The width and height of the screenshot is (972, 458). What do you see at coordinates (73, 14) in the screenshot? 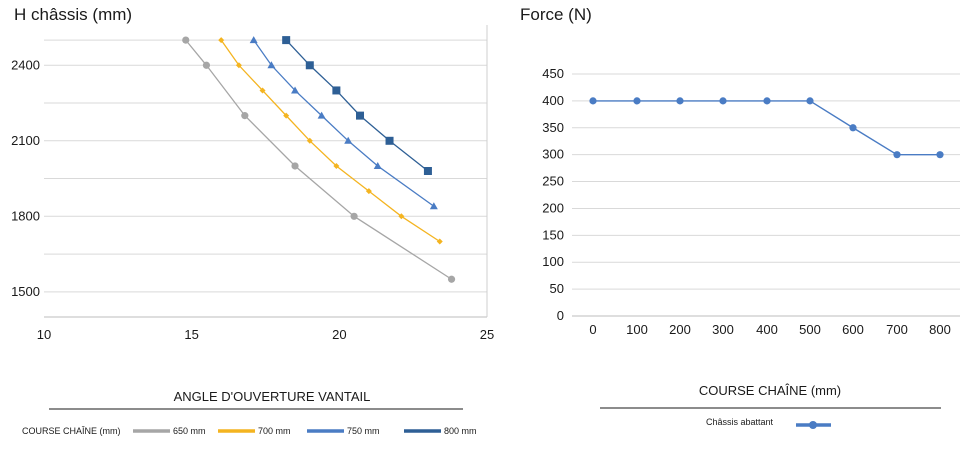
I see `left-chart-title: H châssis (mm)` at bounding box center [73, 14].